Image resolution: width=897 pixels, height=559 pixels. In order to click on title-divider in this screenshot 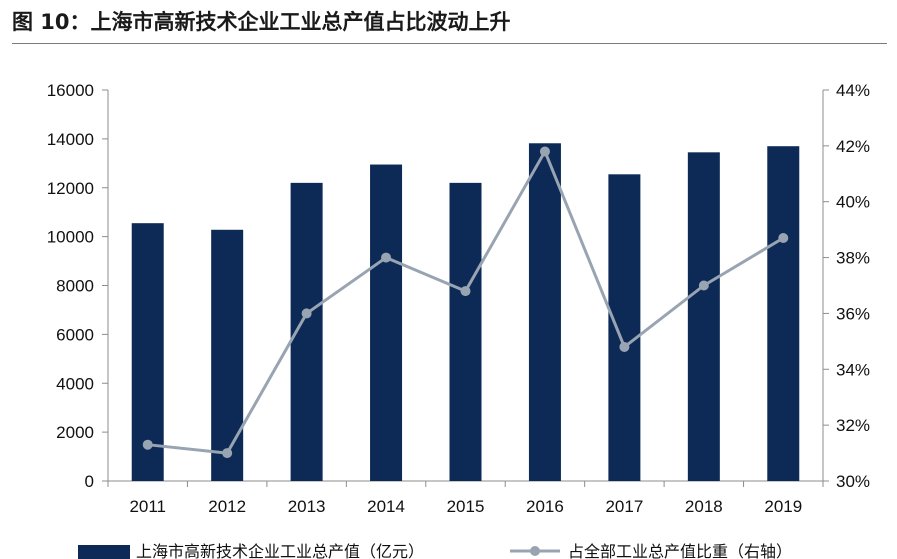, I will do `click(449, 43)`.